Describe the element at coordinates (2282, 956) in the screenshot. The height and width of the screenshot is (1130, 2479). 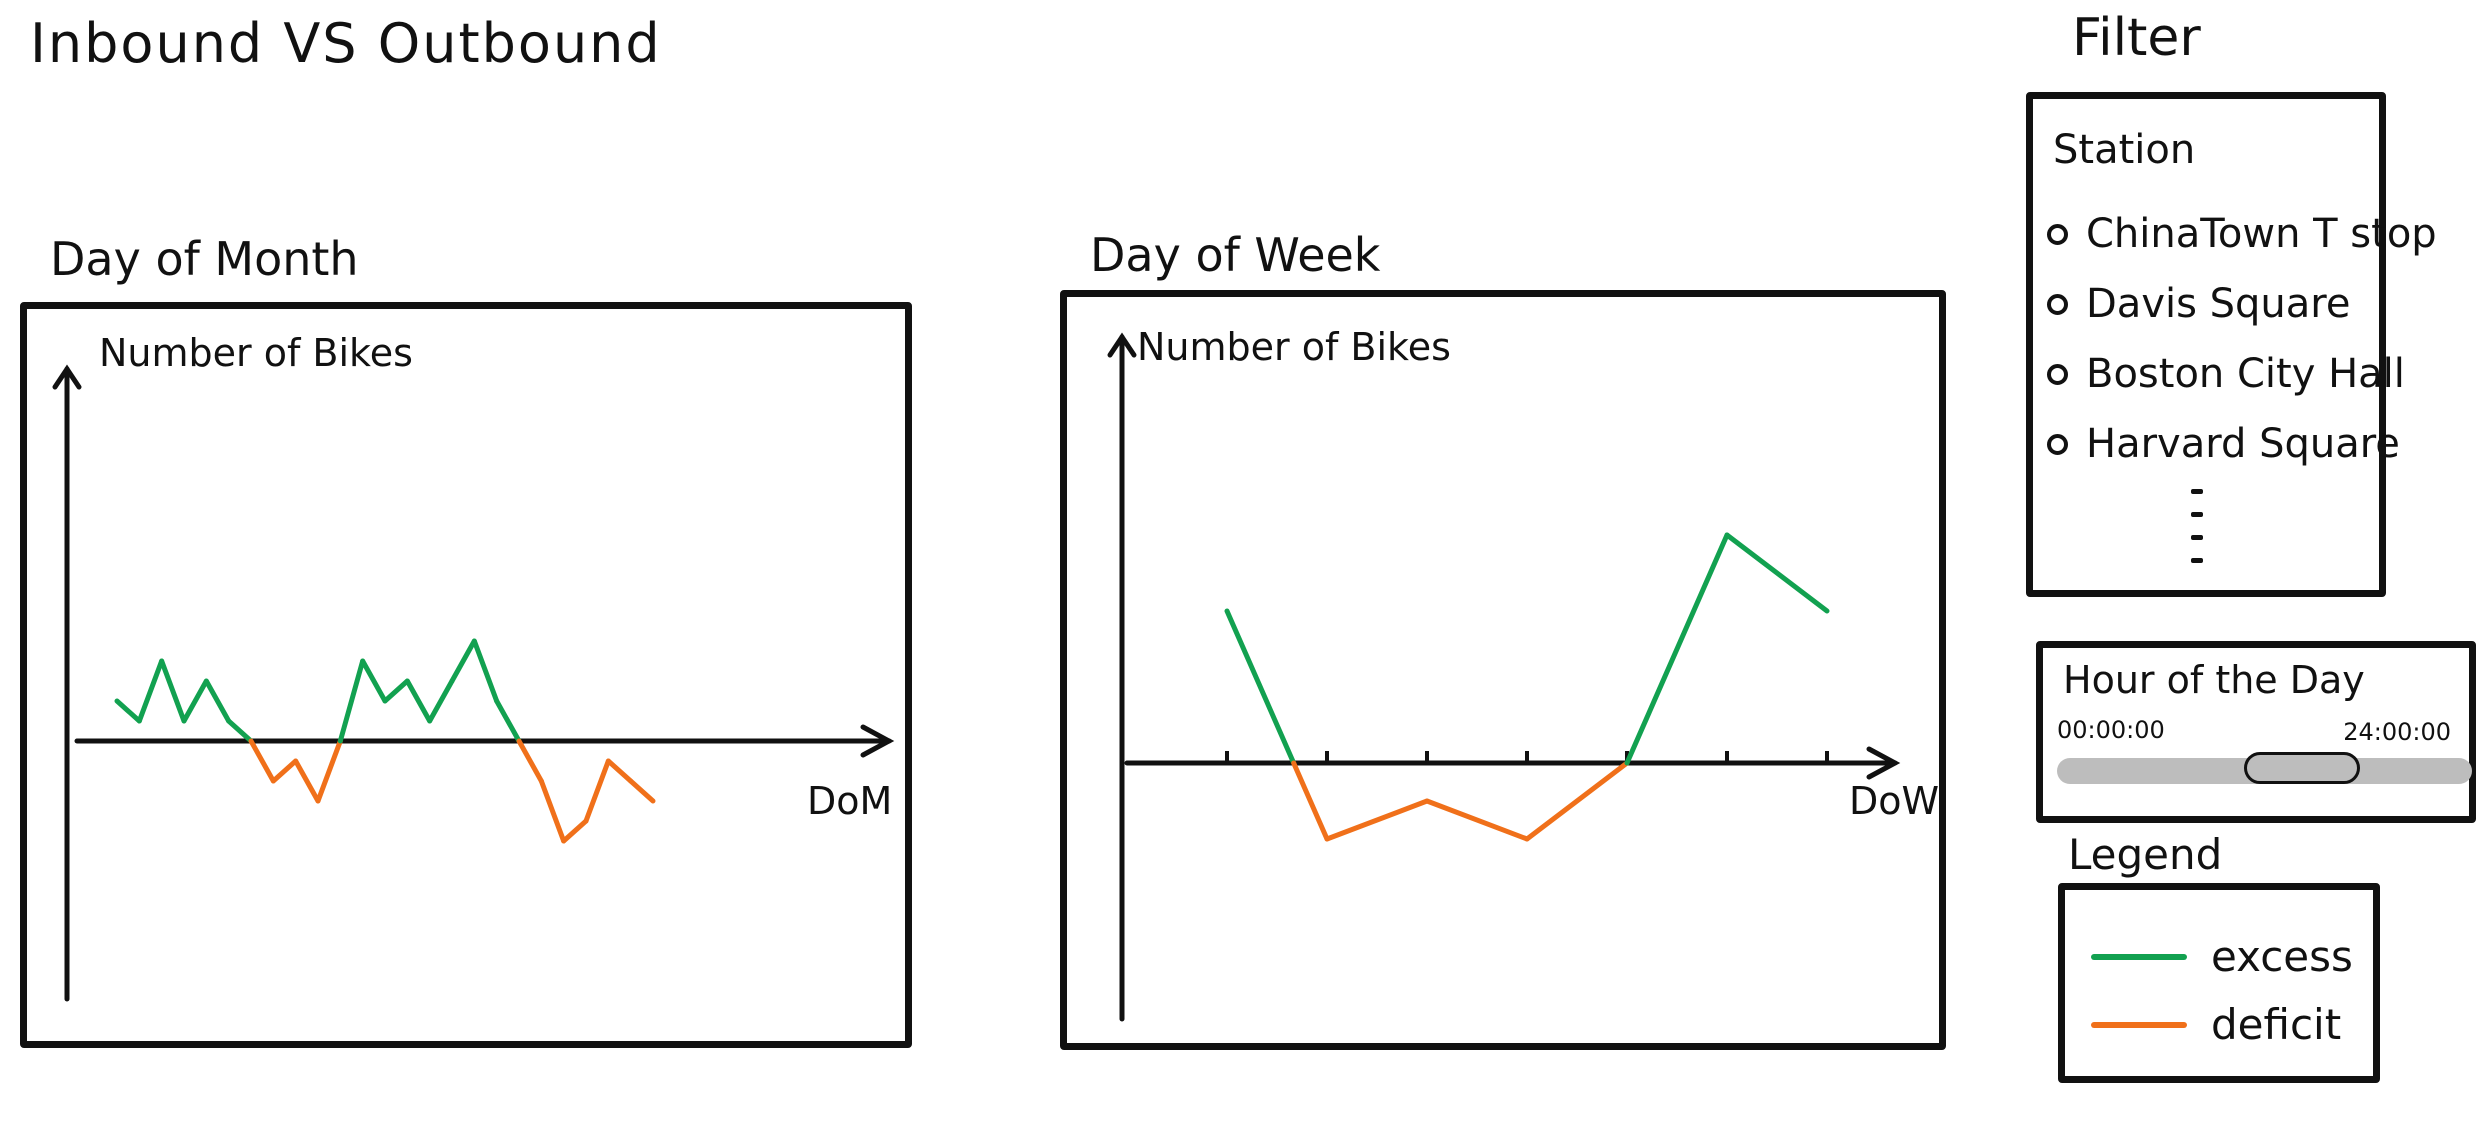
I see `legend-label: excess` at that location.